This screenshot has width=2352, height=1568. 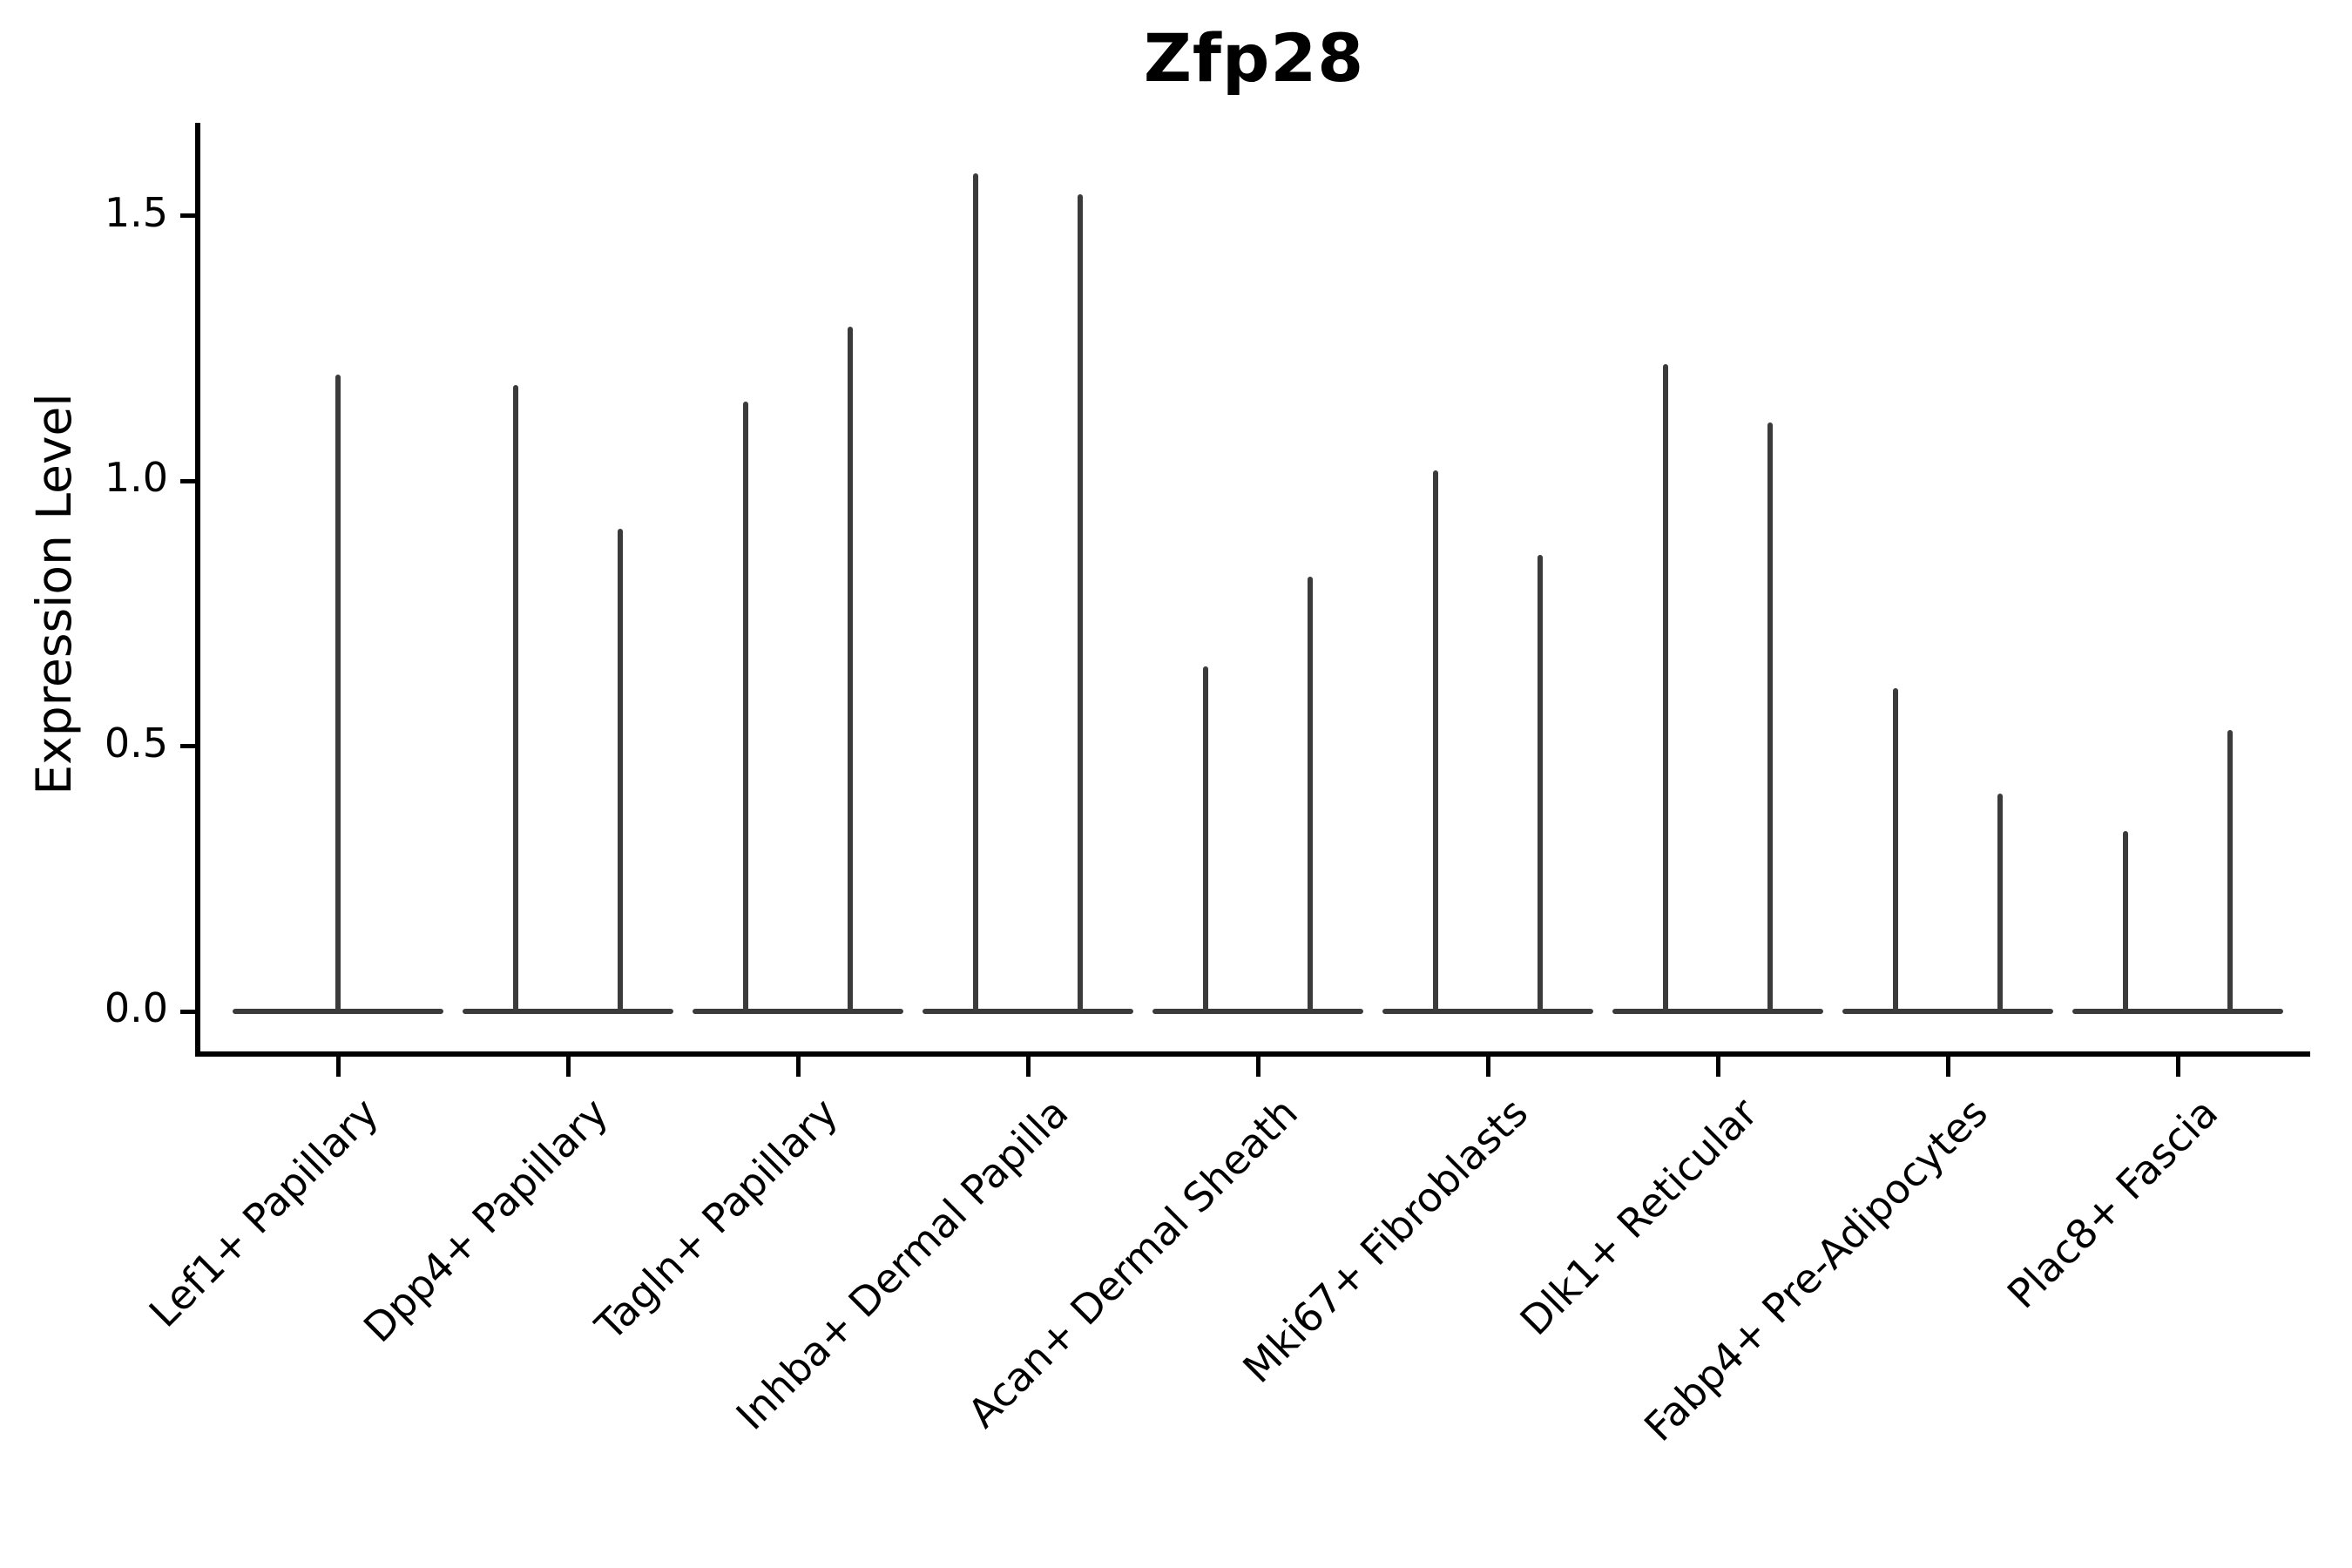 What do you see at coordinates (486, 1221) in the screenshot?
I see `x-tick-label: Dpp4+ Papillary` at bounding box center [486, 1221].